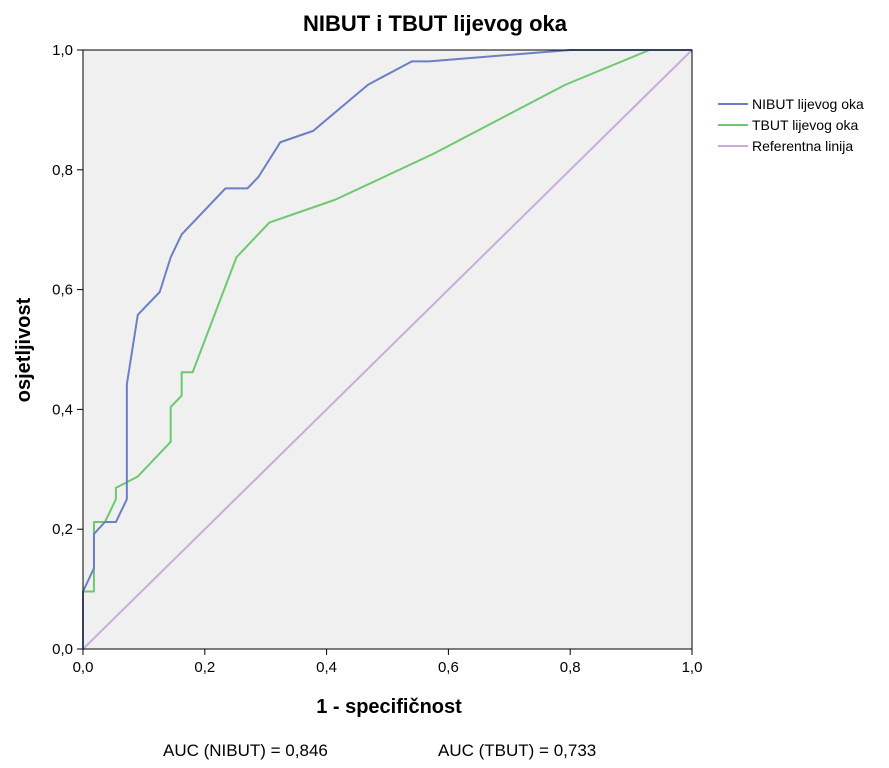 The image size is (889, 768). I want to click on x-axis-ticks: 0,0 0,2 0,4 0,6 0,8 1,0, so click(388, 662).